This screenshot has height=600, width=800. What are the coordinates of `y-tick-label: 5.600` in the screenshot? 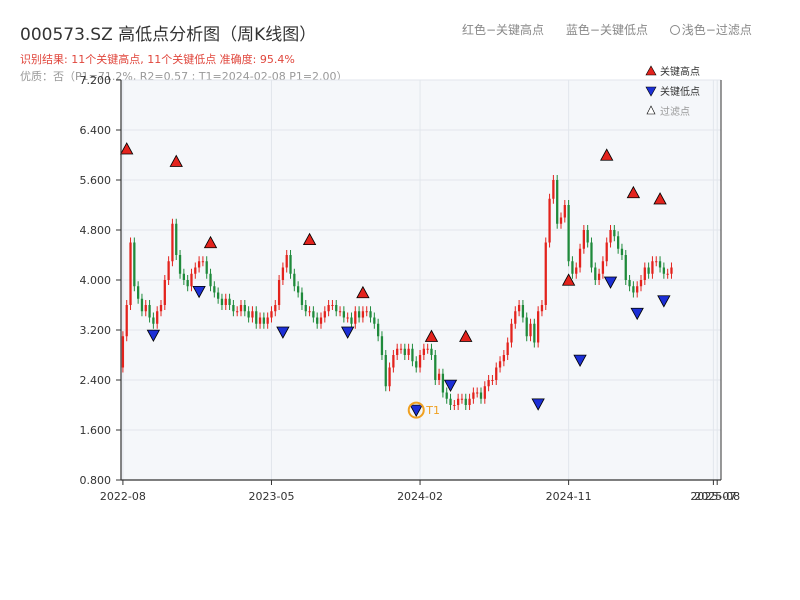 It's located at (96, 180).